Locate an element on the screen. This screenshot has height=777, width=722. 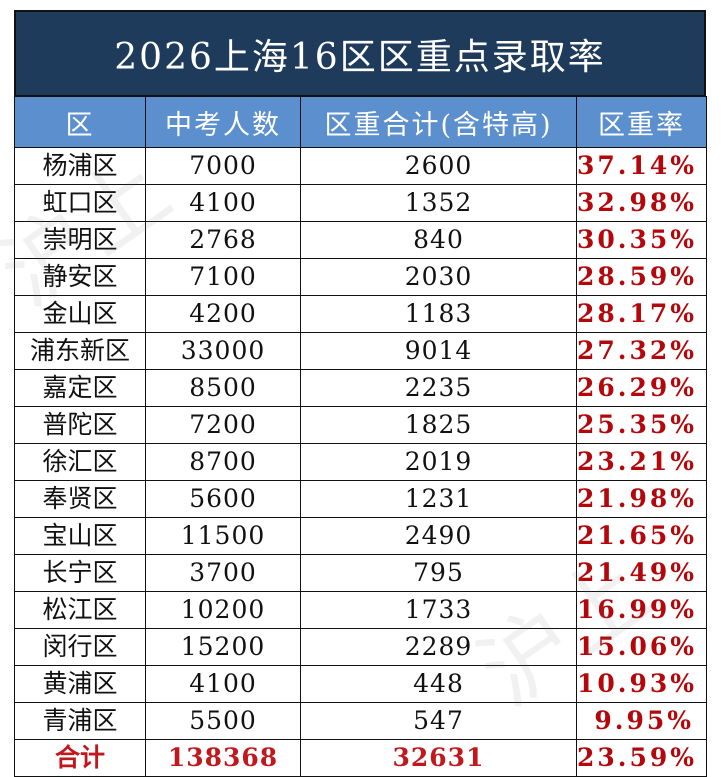
district-cell: 金山区 is located at coordinates (80, 314).